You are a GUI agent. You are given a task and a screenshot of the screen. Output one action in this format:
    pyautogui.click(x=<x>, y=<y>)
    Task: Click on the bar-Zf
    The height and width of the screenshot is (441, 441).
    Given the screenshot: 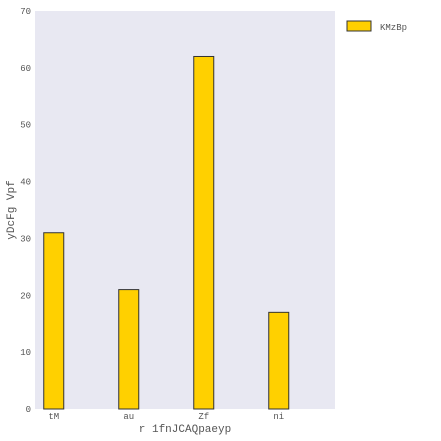 What is the action you would take?
    pyautogui.click(x=204, y=232)
    